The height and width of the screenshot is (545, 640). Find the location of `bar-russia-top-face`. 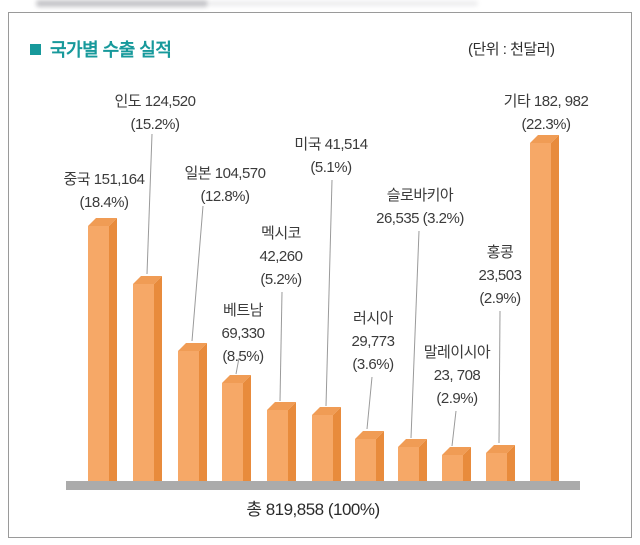

bar-russia-top-face is located at coordinates (369, 435).